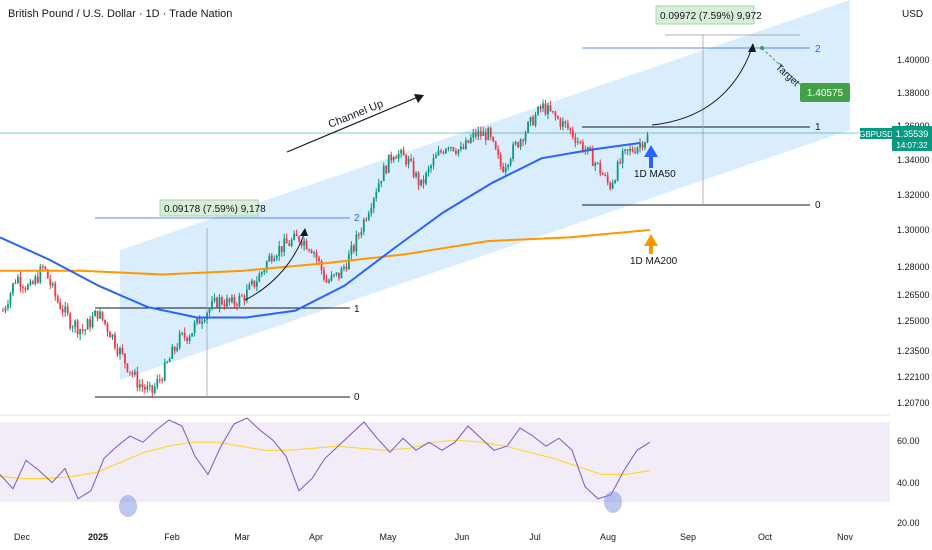 The height and width of the screenshot is (550, 932). What do you see at coordinates (912, 145) in the screenshot?
I see `price-badge-countdown: 14:07:32` at bounding box center [912, 145].